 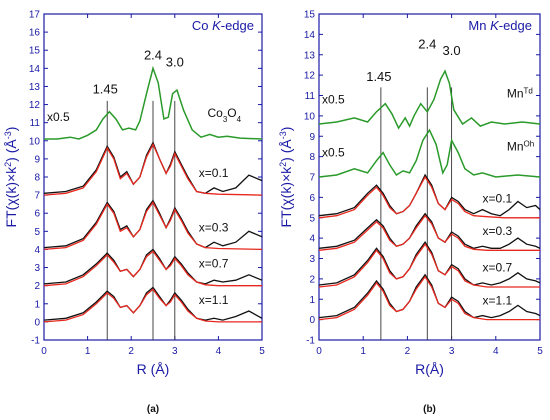 What do you see at coordinates (225, 119) in the screenshot?
I see `reference-label-script: 3` at bounding box center [225, 119].